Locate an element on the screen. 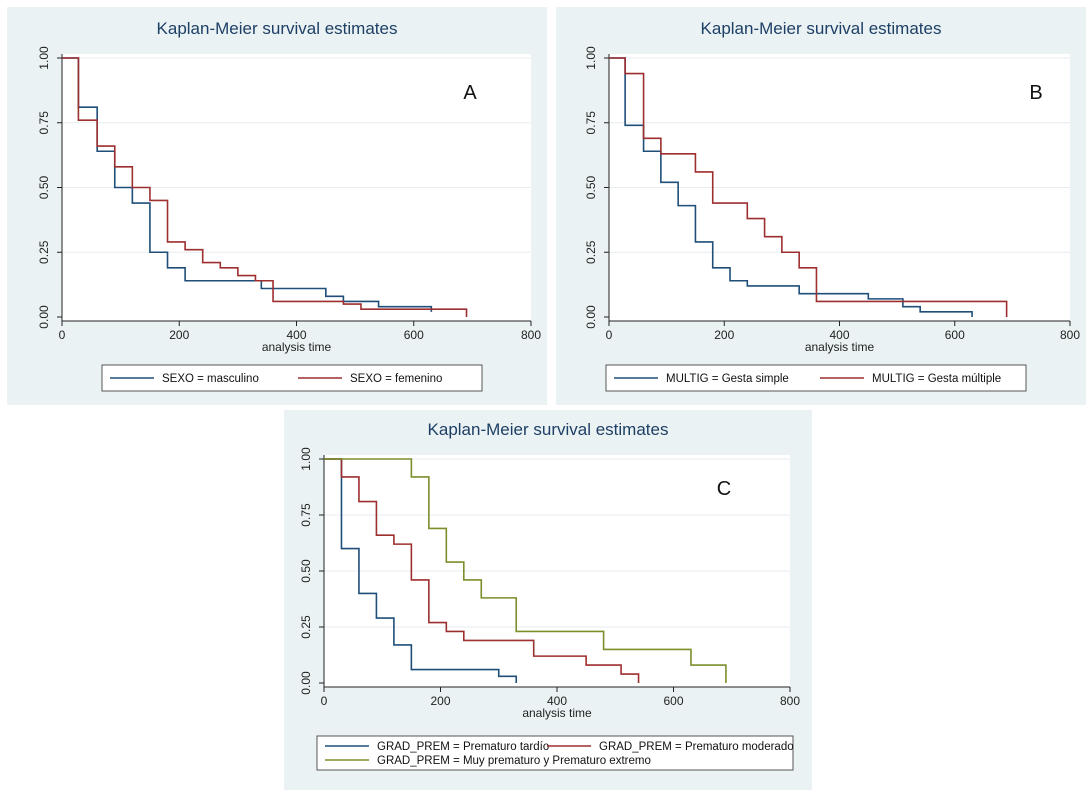 Image resolution: width=1086 pixels, height=791 pixels. legend-label-a-1: SEXO = masculino is located at coordinates (210, 379).